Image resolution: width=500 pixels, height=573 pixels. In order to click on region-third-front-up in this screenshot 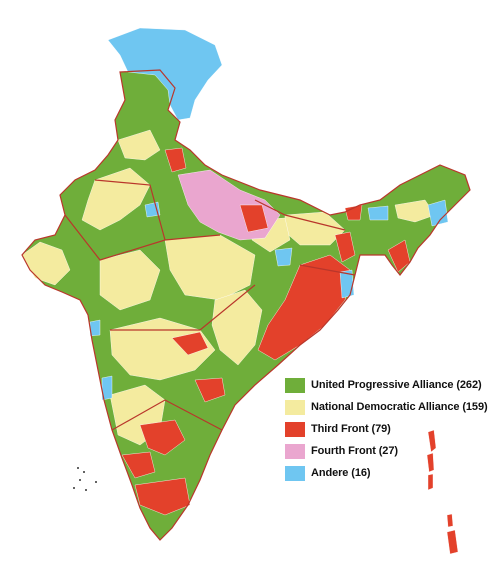, I will do `click(254, 218)`.